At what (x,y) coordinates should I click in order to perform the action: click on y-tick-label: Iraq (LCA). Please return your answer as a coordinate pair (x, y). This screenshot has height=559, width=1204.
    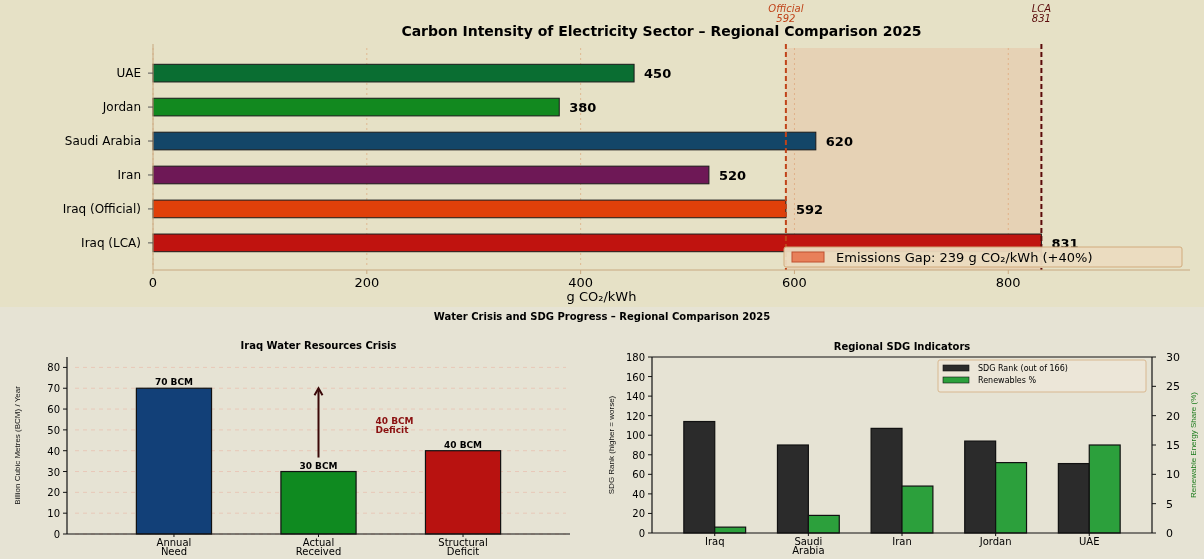
    Looking at the image, I should click on (111, 242).